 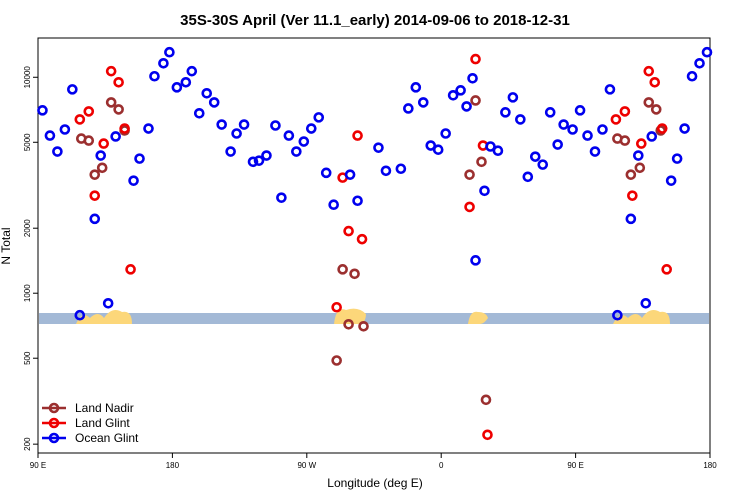 I want to click on x-tick-label: 90 W, so click(x=306, y=465).